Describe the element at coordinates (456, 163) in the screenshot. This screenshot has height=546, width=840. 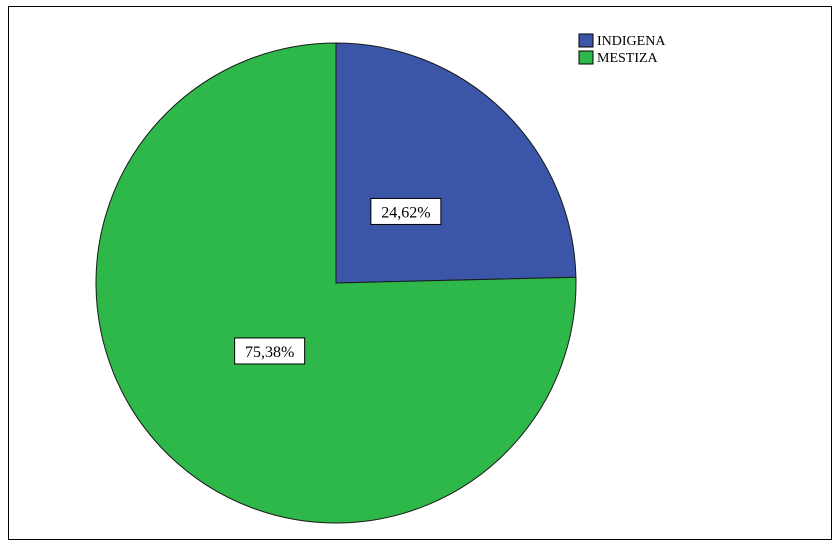
I see `pie-slice-indigena` at that location.